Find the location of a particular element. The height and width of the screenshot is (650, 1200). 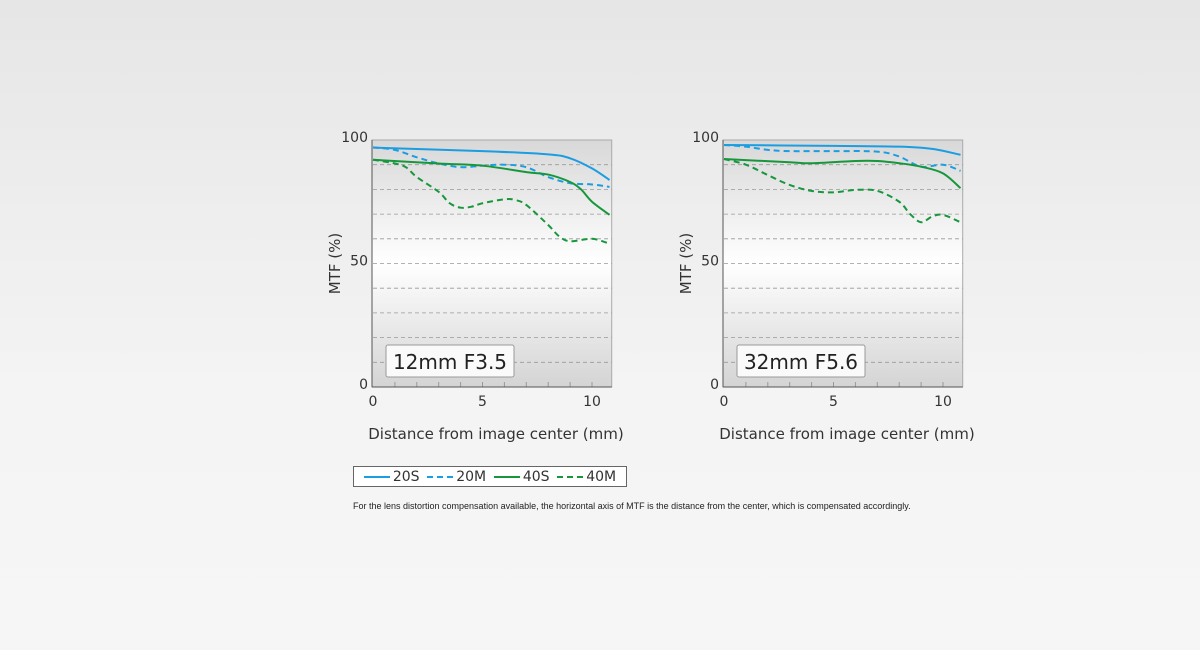

legend-label: 40M is located at coordinates (601, 476).